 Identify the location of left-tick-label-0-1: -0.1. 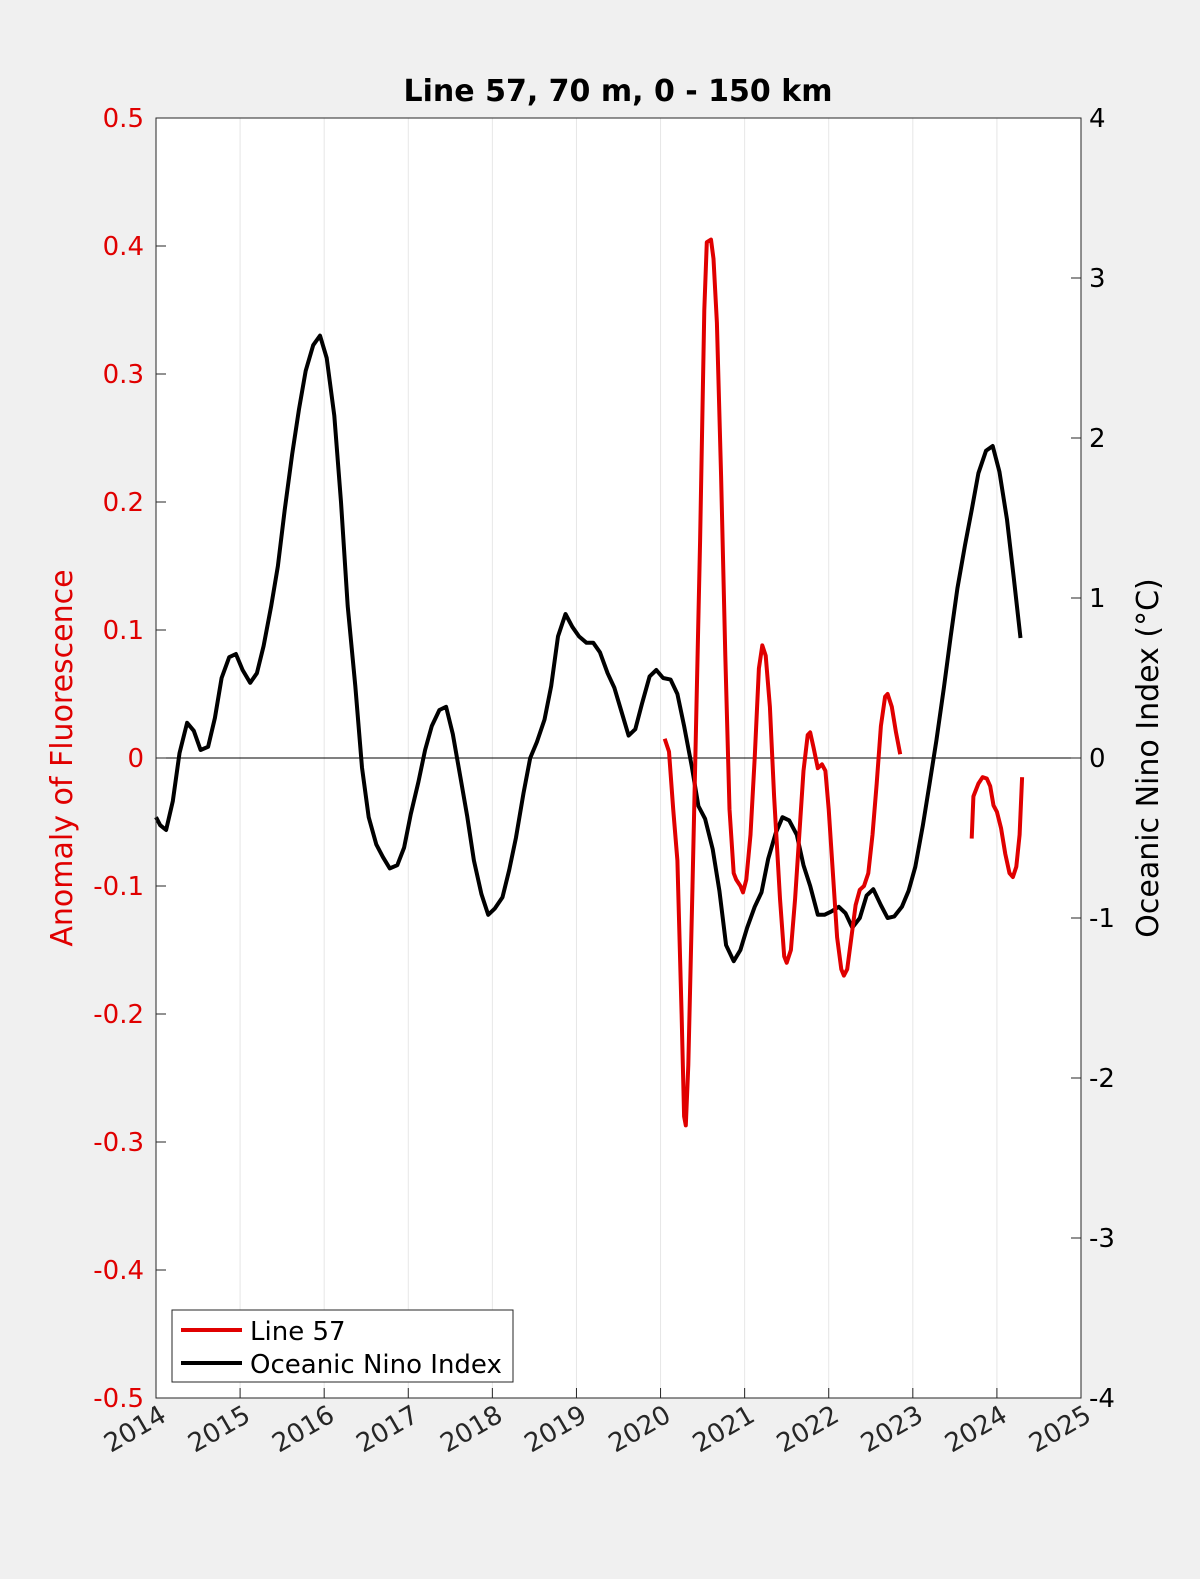
(118, 887).